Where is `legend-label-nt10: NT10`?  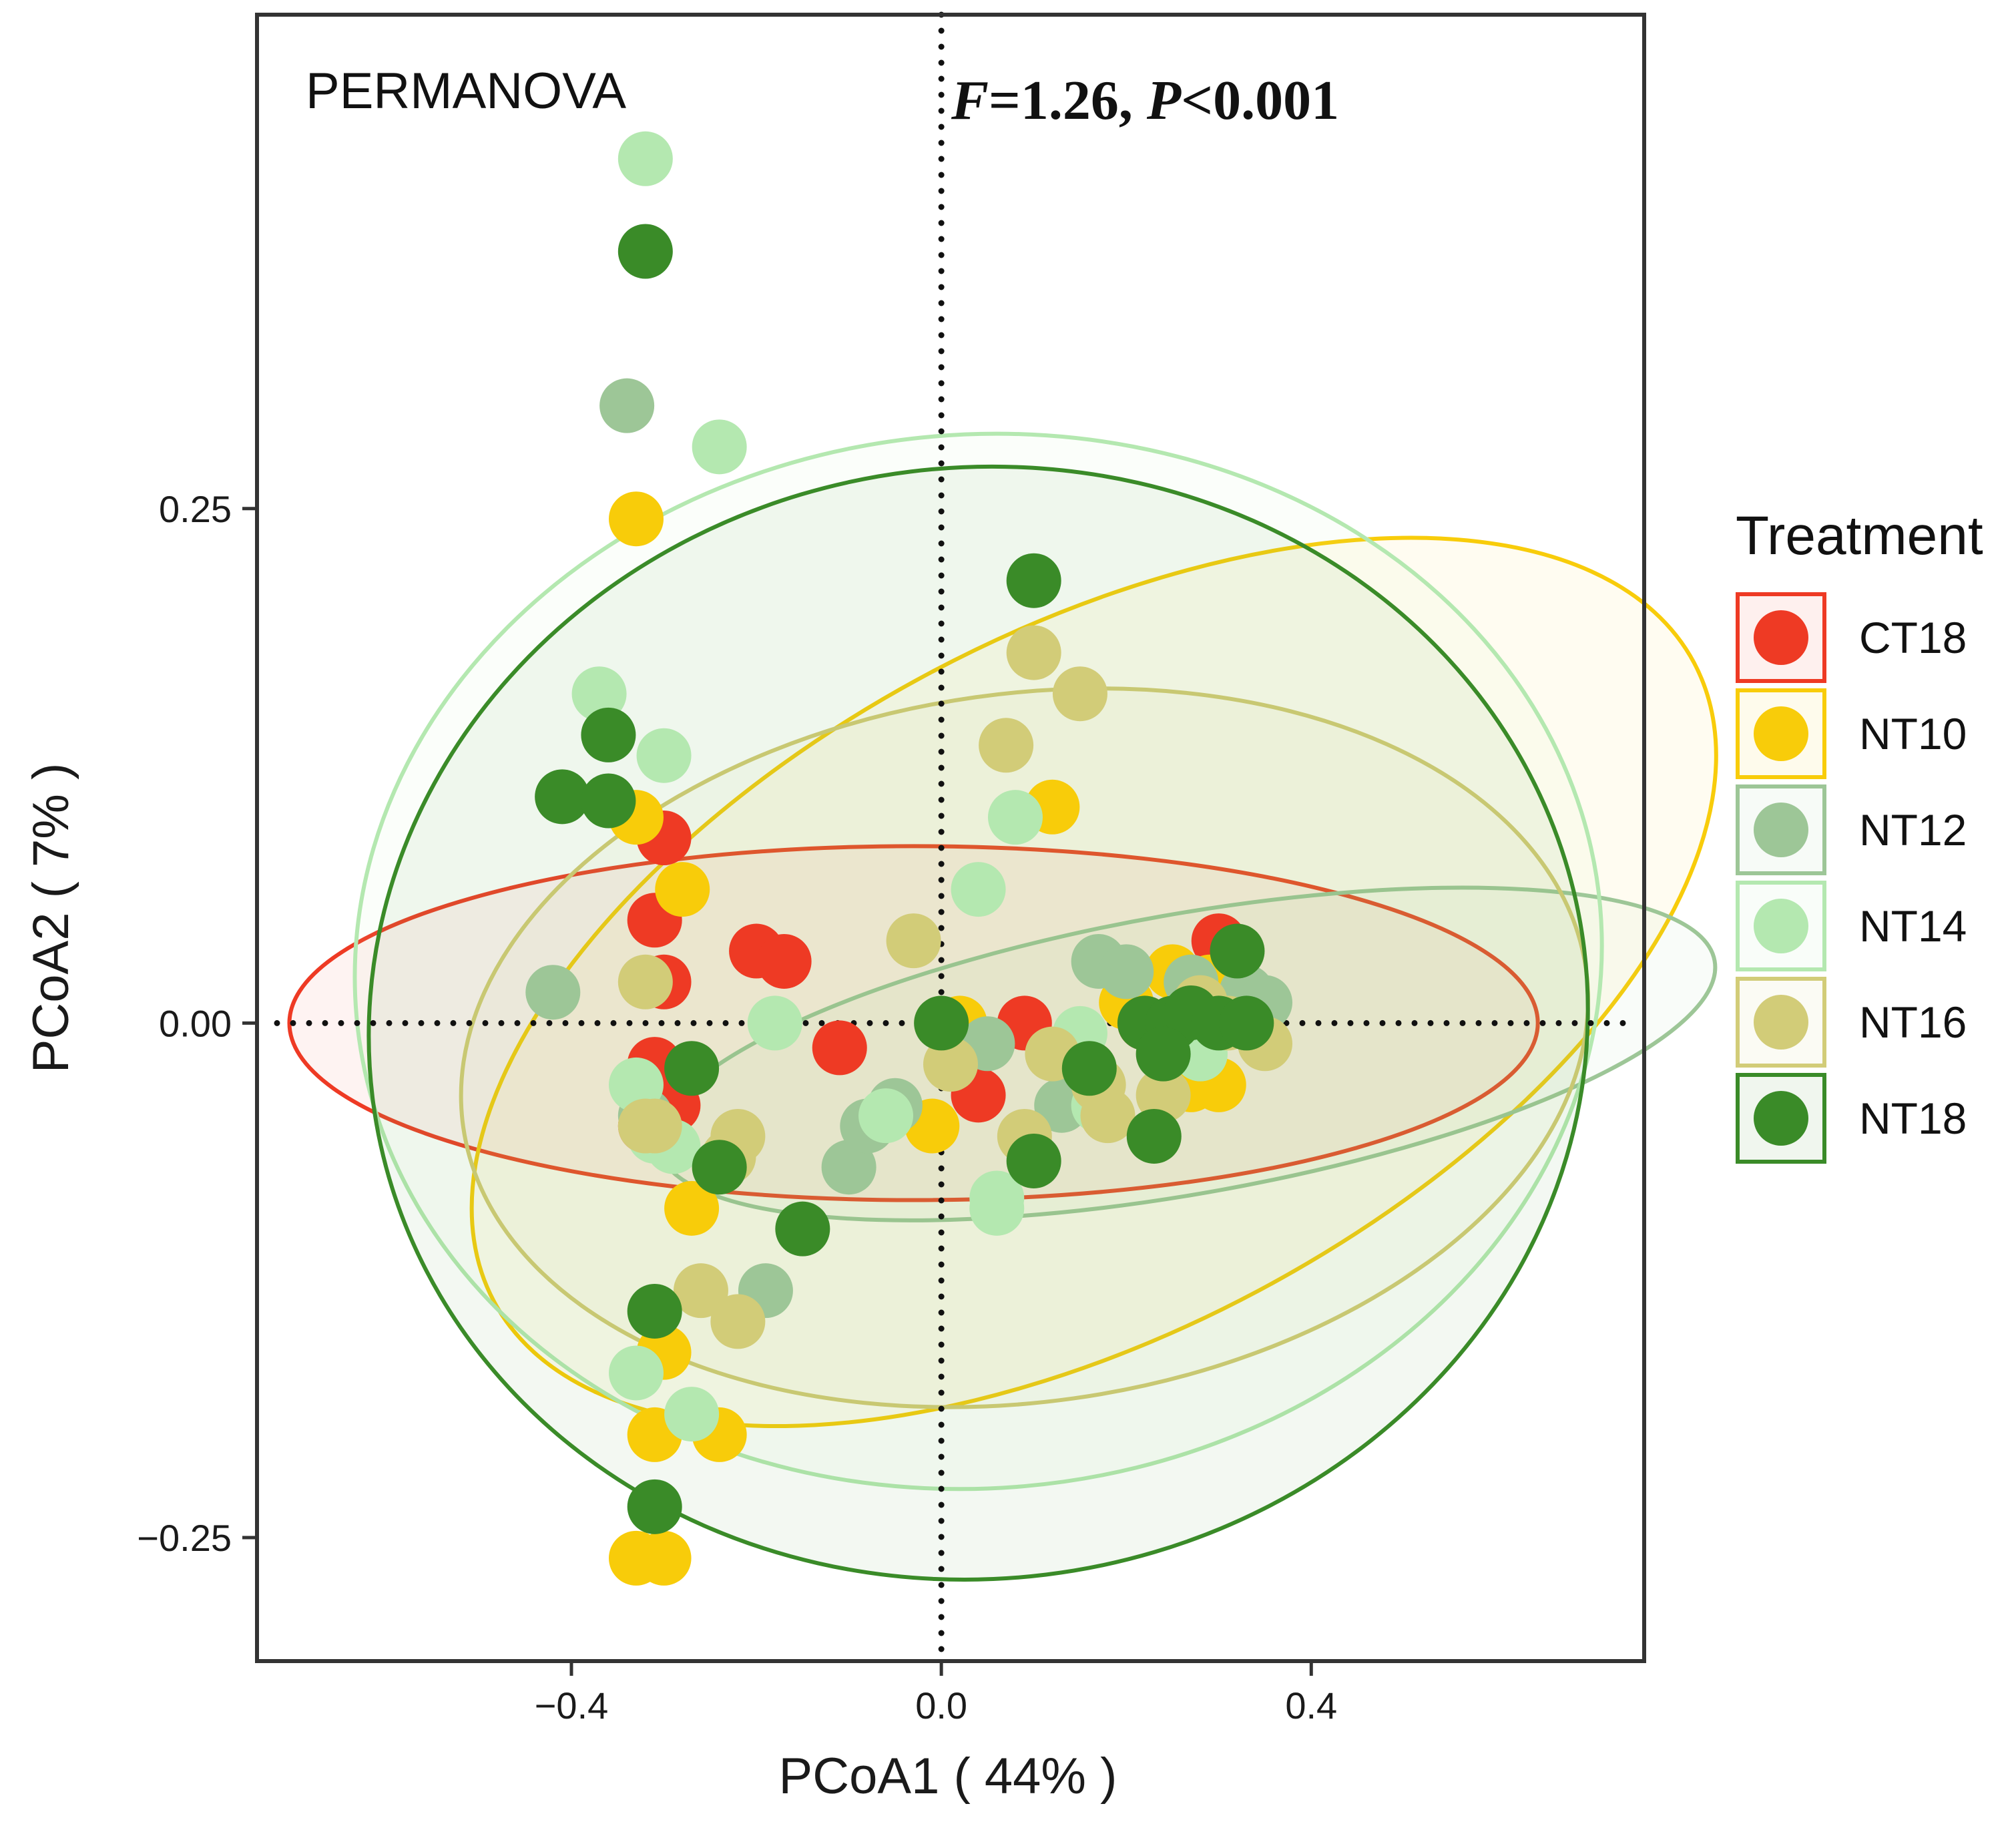
legend-label-nt10: NT10 is located at coordinates (1913, 733).